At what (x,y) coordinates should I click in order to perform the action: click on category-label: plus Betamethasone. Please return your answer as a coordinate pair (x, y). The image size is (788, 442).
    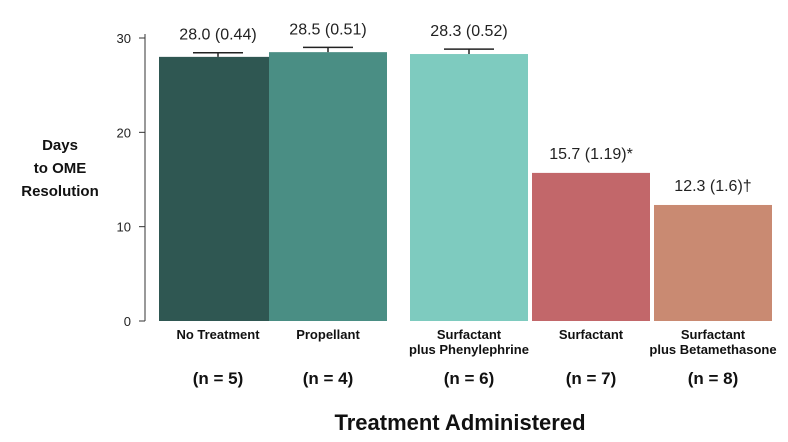
    Looking at the image, I should click on (712, 349).